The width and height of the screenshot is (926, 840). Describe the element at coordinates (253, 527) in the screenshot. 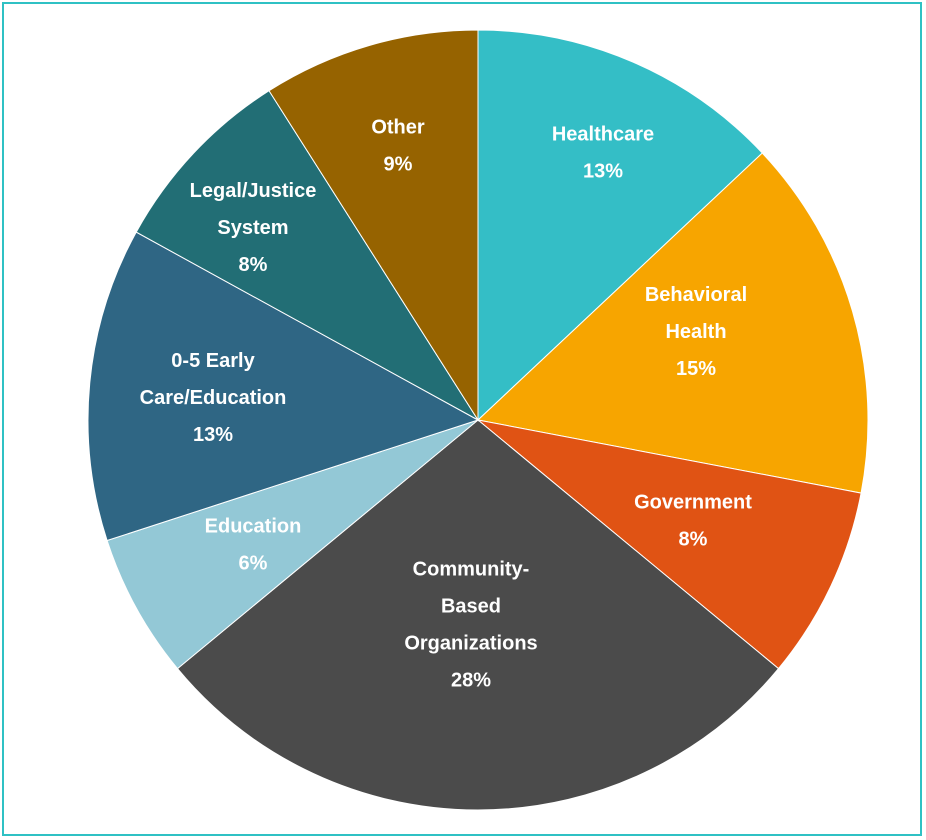

I see `slice-name-label: Education` at that location.